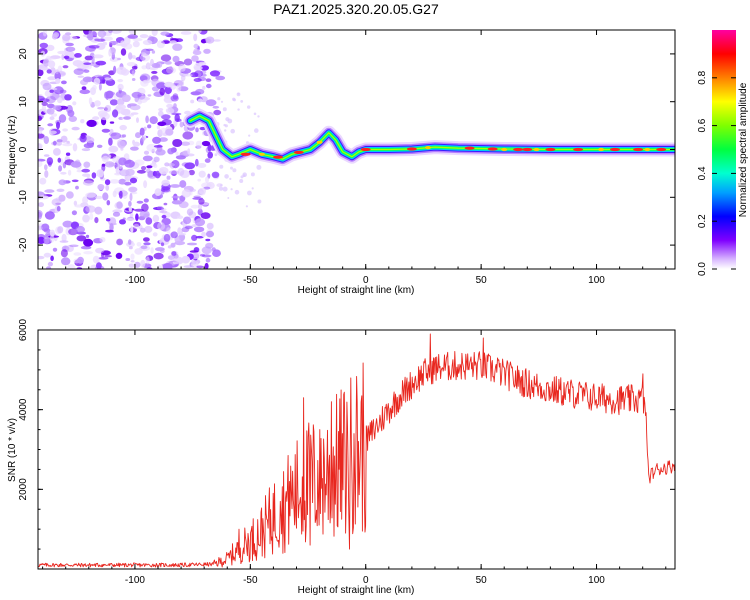  Describe the element at coordinates (702, 221) in the screenshot. I see `colorbar-tick-label: 0.2` at that location.